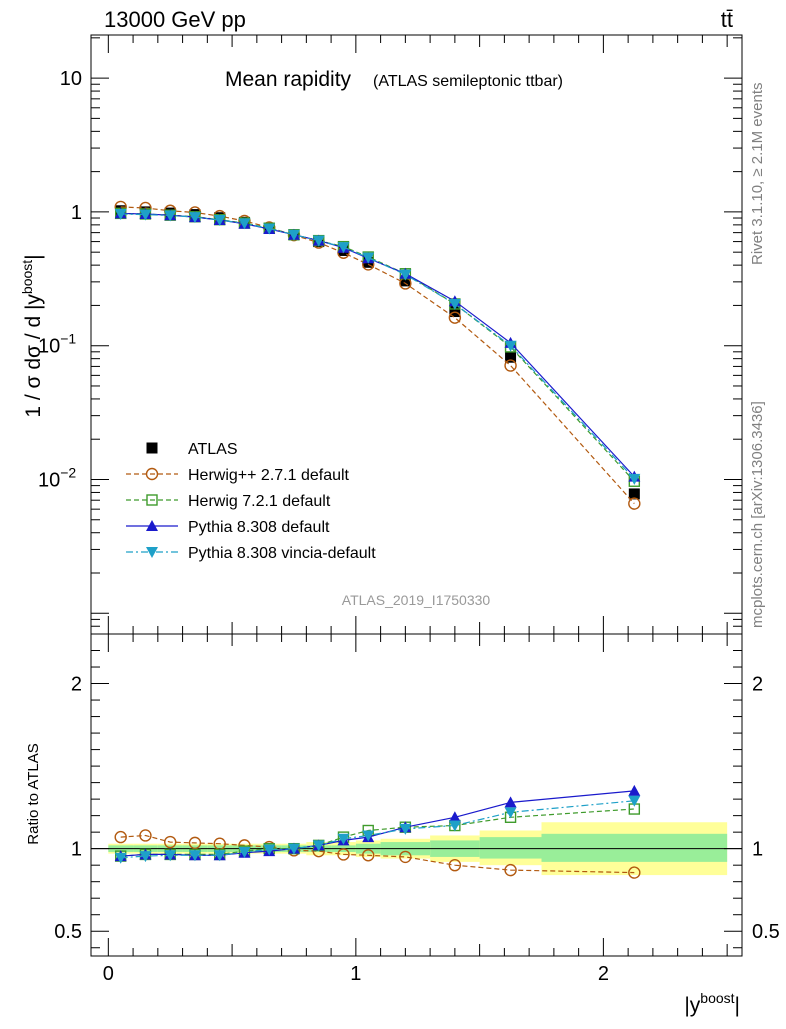 Image resolution: width=786 pixels, height=1029 pixels. What do you see at coordinates (603, 974) in the screenshot?
I see `x-tick-label: 2` at bounding box center [603, 974].